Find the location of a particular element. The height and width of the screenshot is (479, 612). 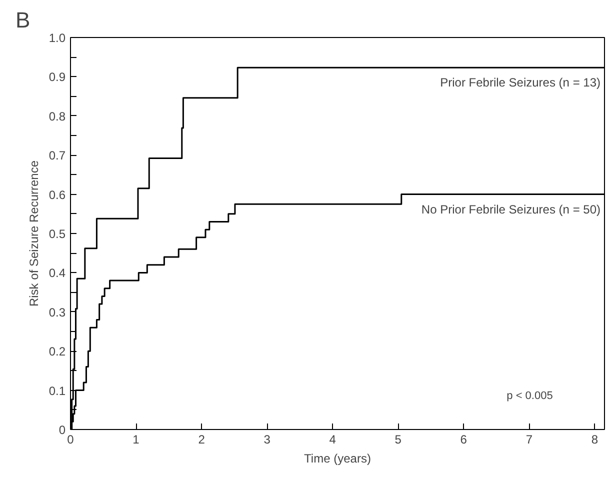

y-tick-label: 0.3 is located at coordinates (57, 312).